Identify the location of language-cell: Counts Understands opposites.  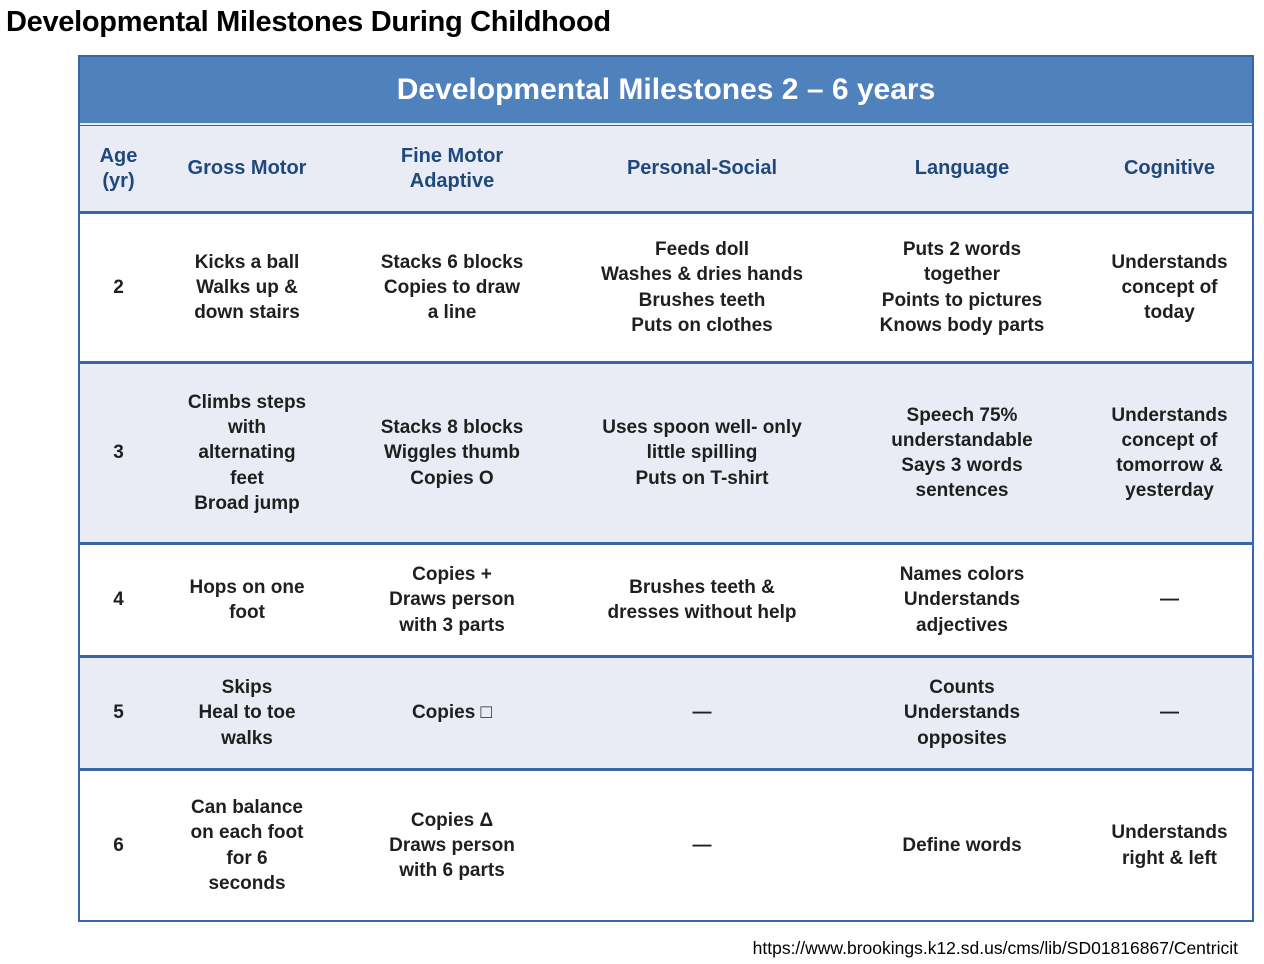
(962, 713).